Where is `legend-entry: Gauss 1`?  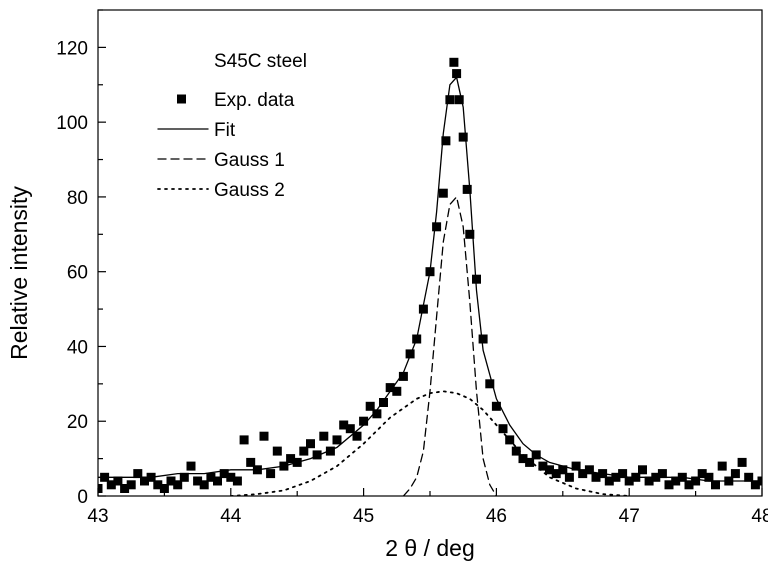 legend-entry: Gauss 1 is located at coordinates (221, 160).